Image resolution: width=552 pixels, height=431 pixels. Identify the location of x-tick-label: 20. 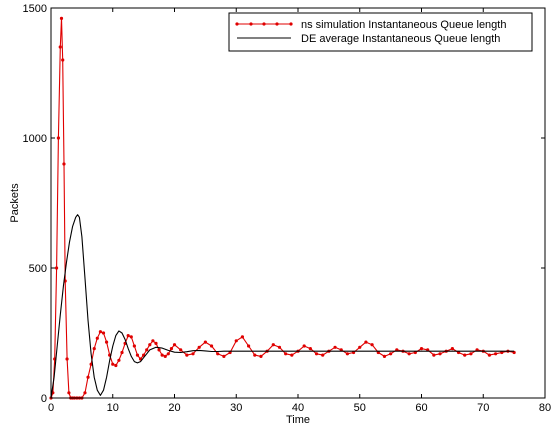
(174, 408).